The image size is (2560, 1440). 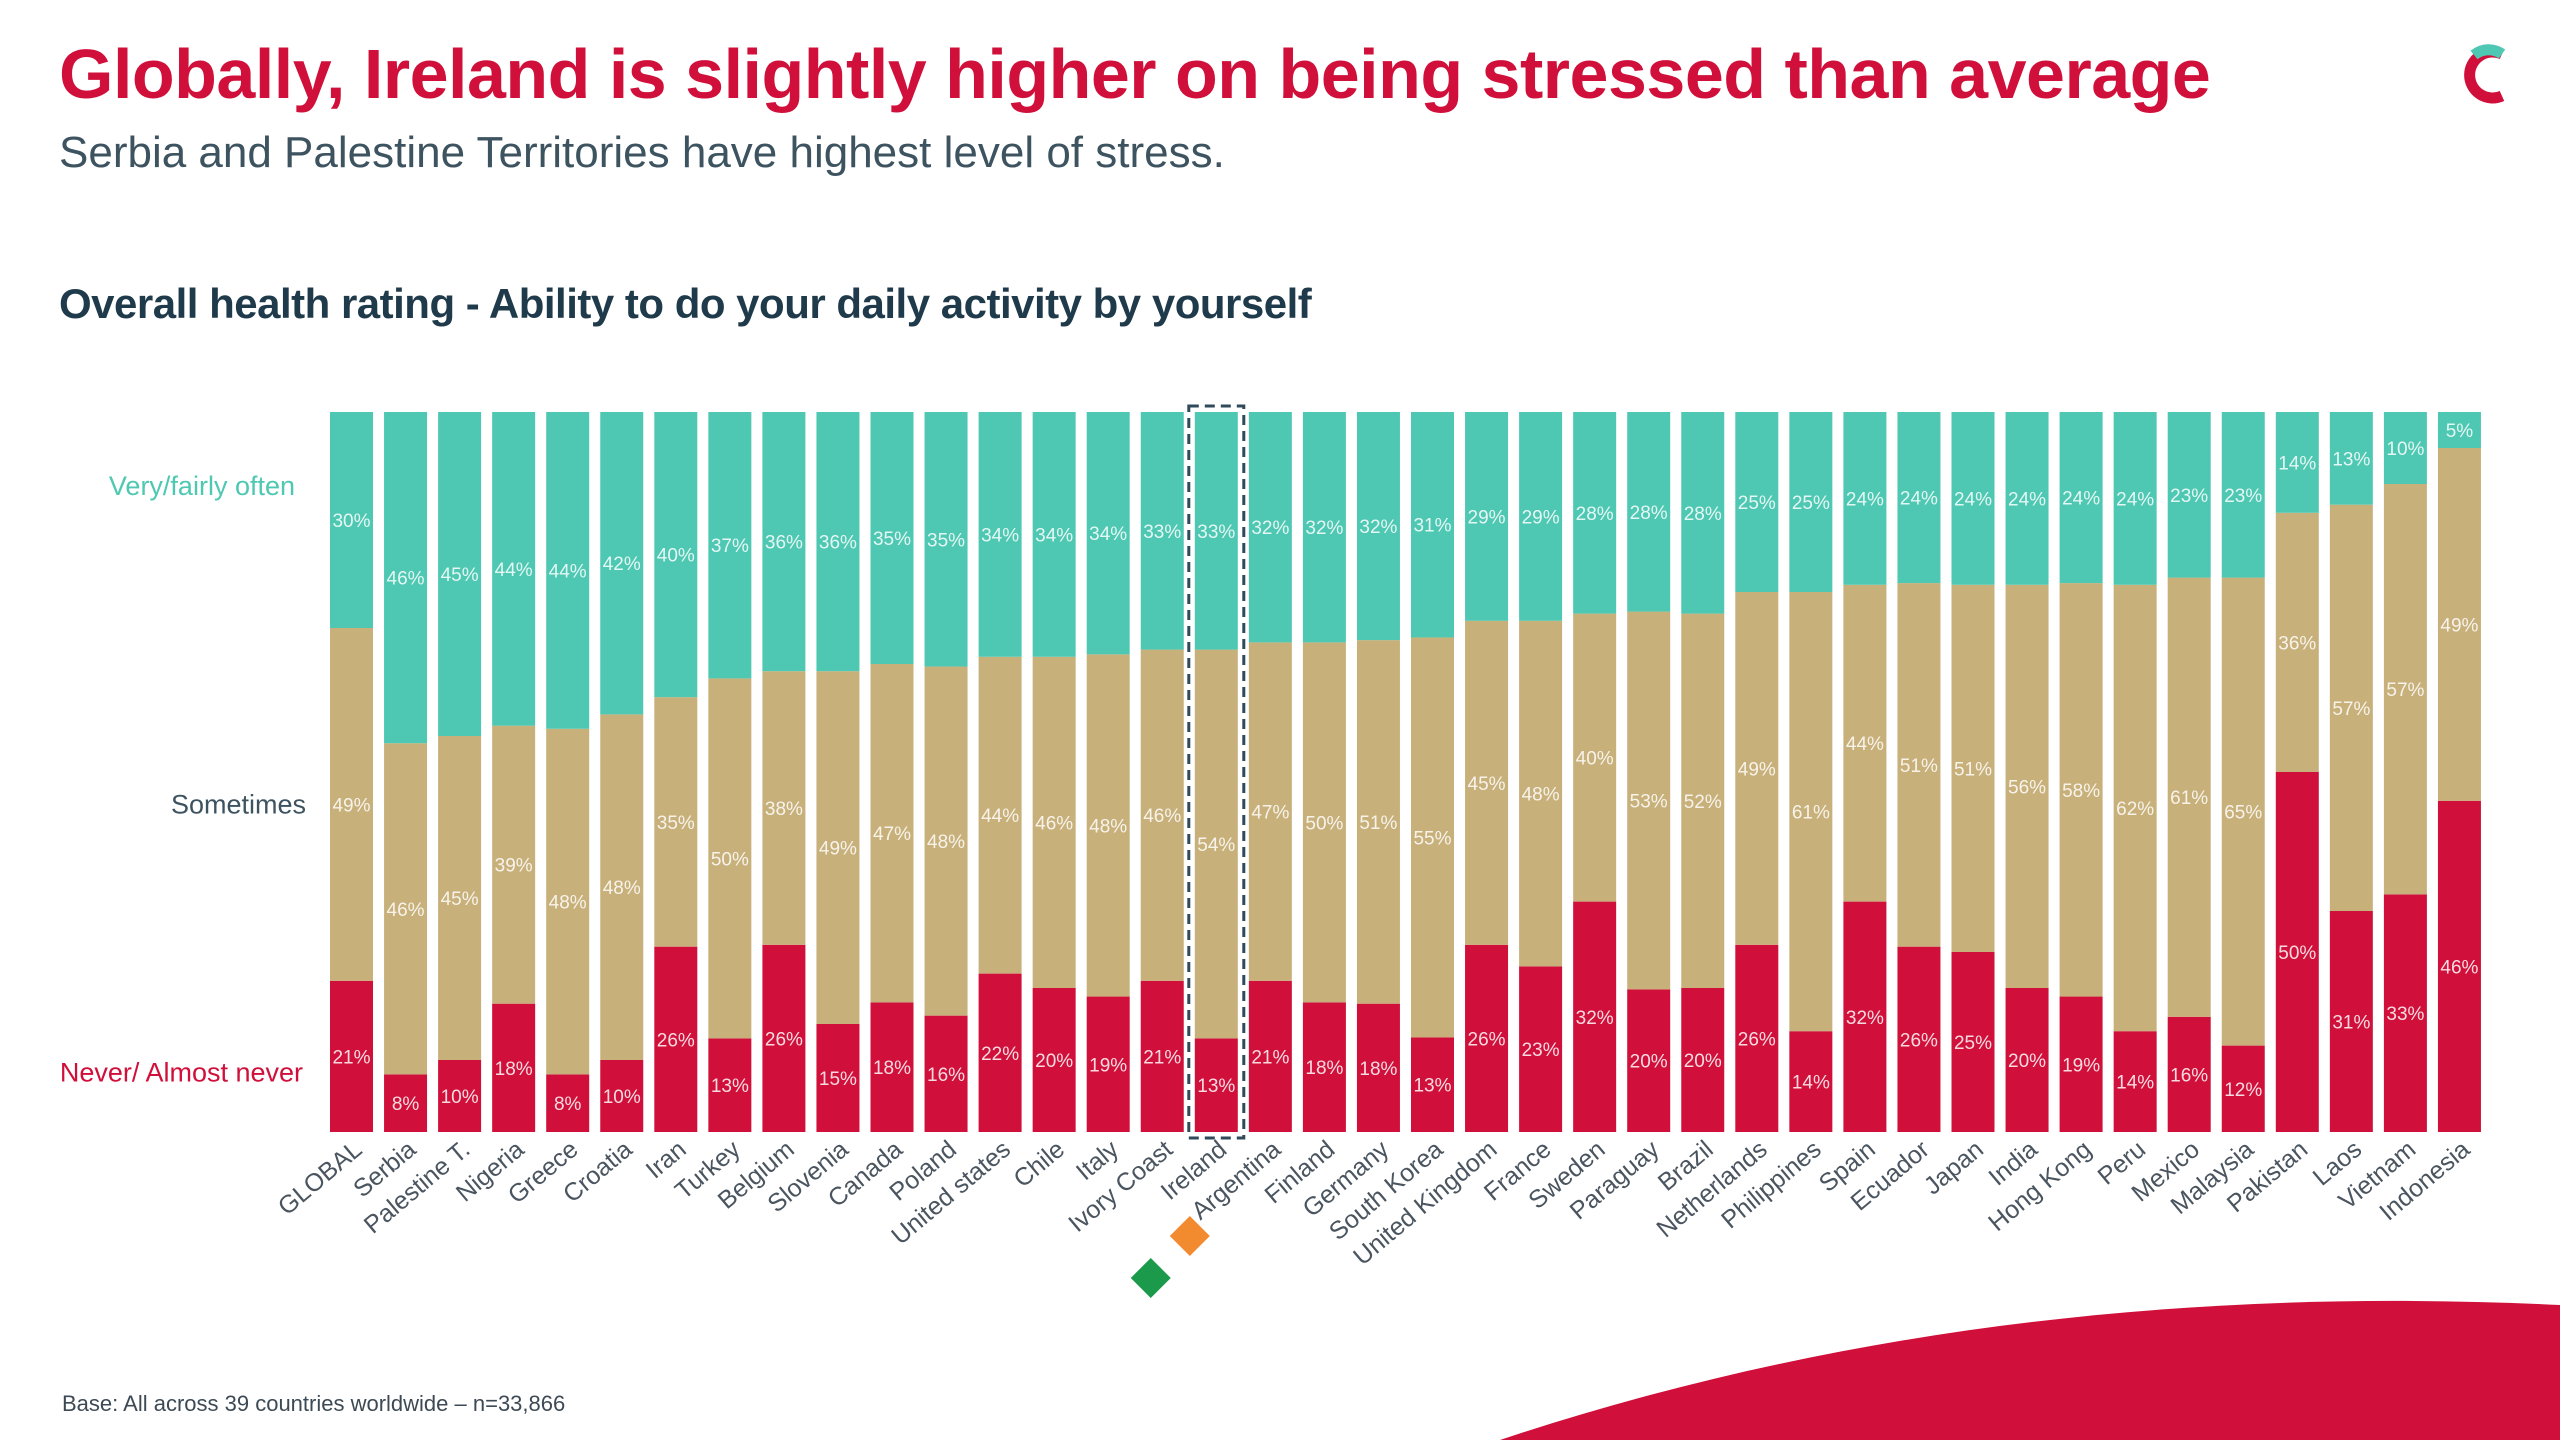 I want to click on bar-segment-united-kingdom-never, so click(x=1487, y=1038).